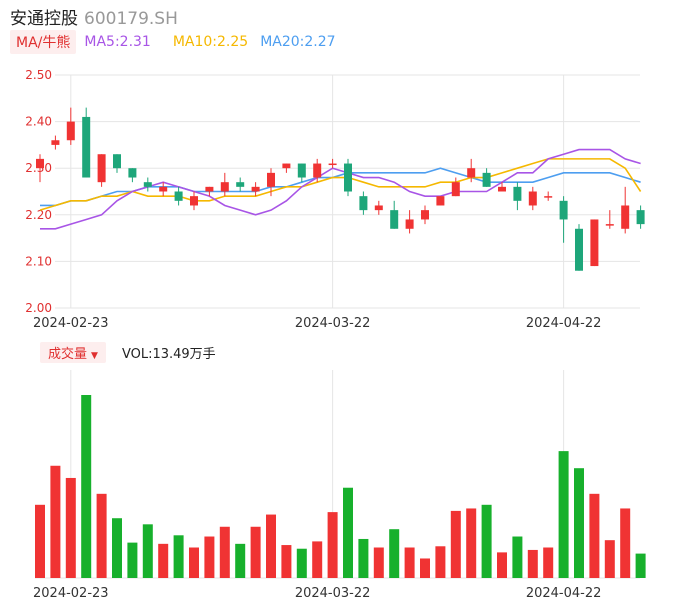 The image size is (686, 606). I want to click on caret-down-icon: ▼, so click(94, 355).